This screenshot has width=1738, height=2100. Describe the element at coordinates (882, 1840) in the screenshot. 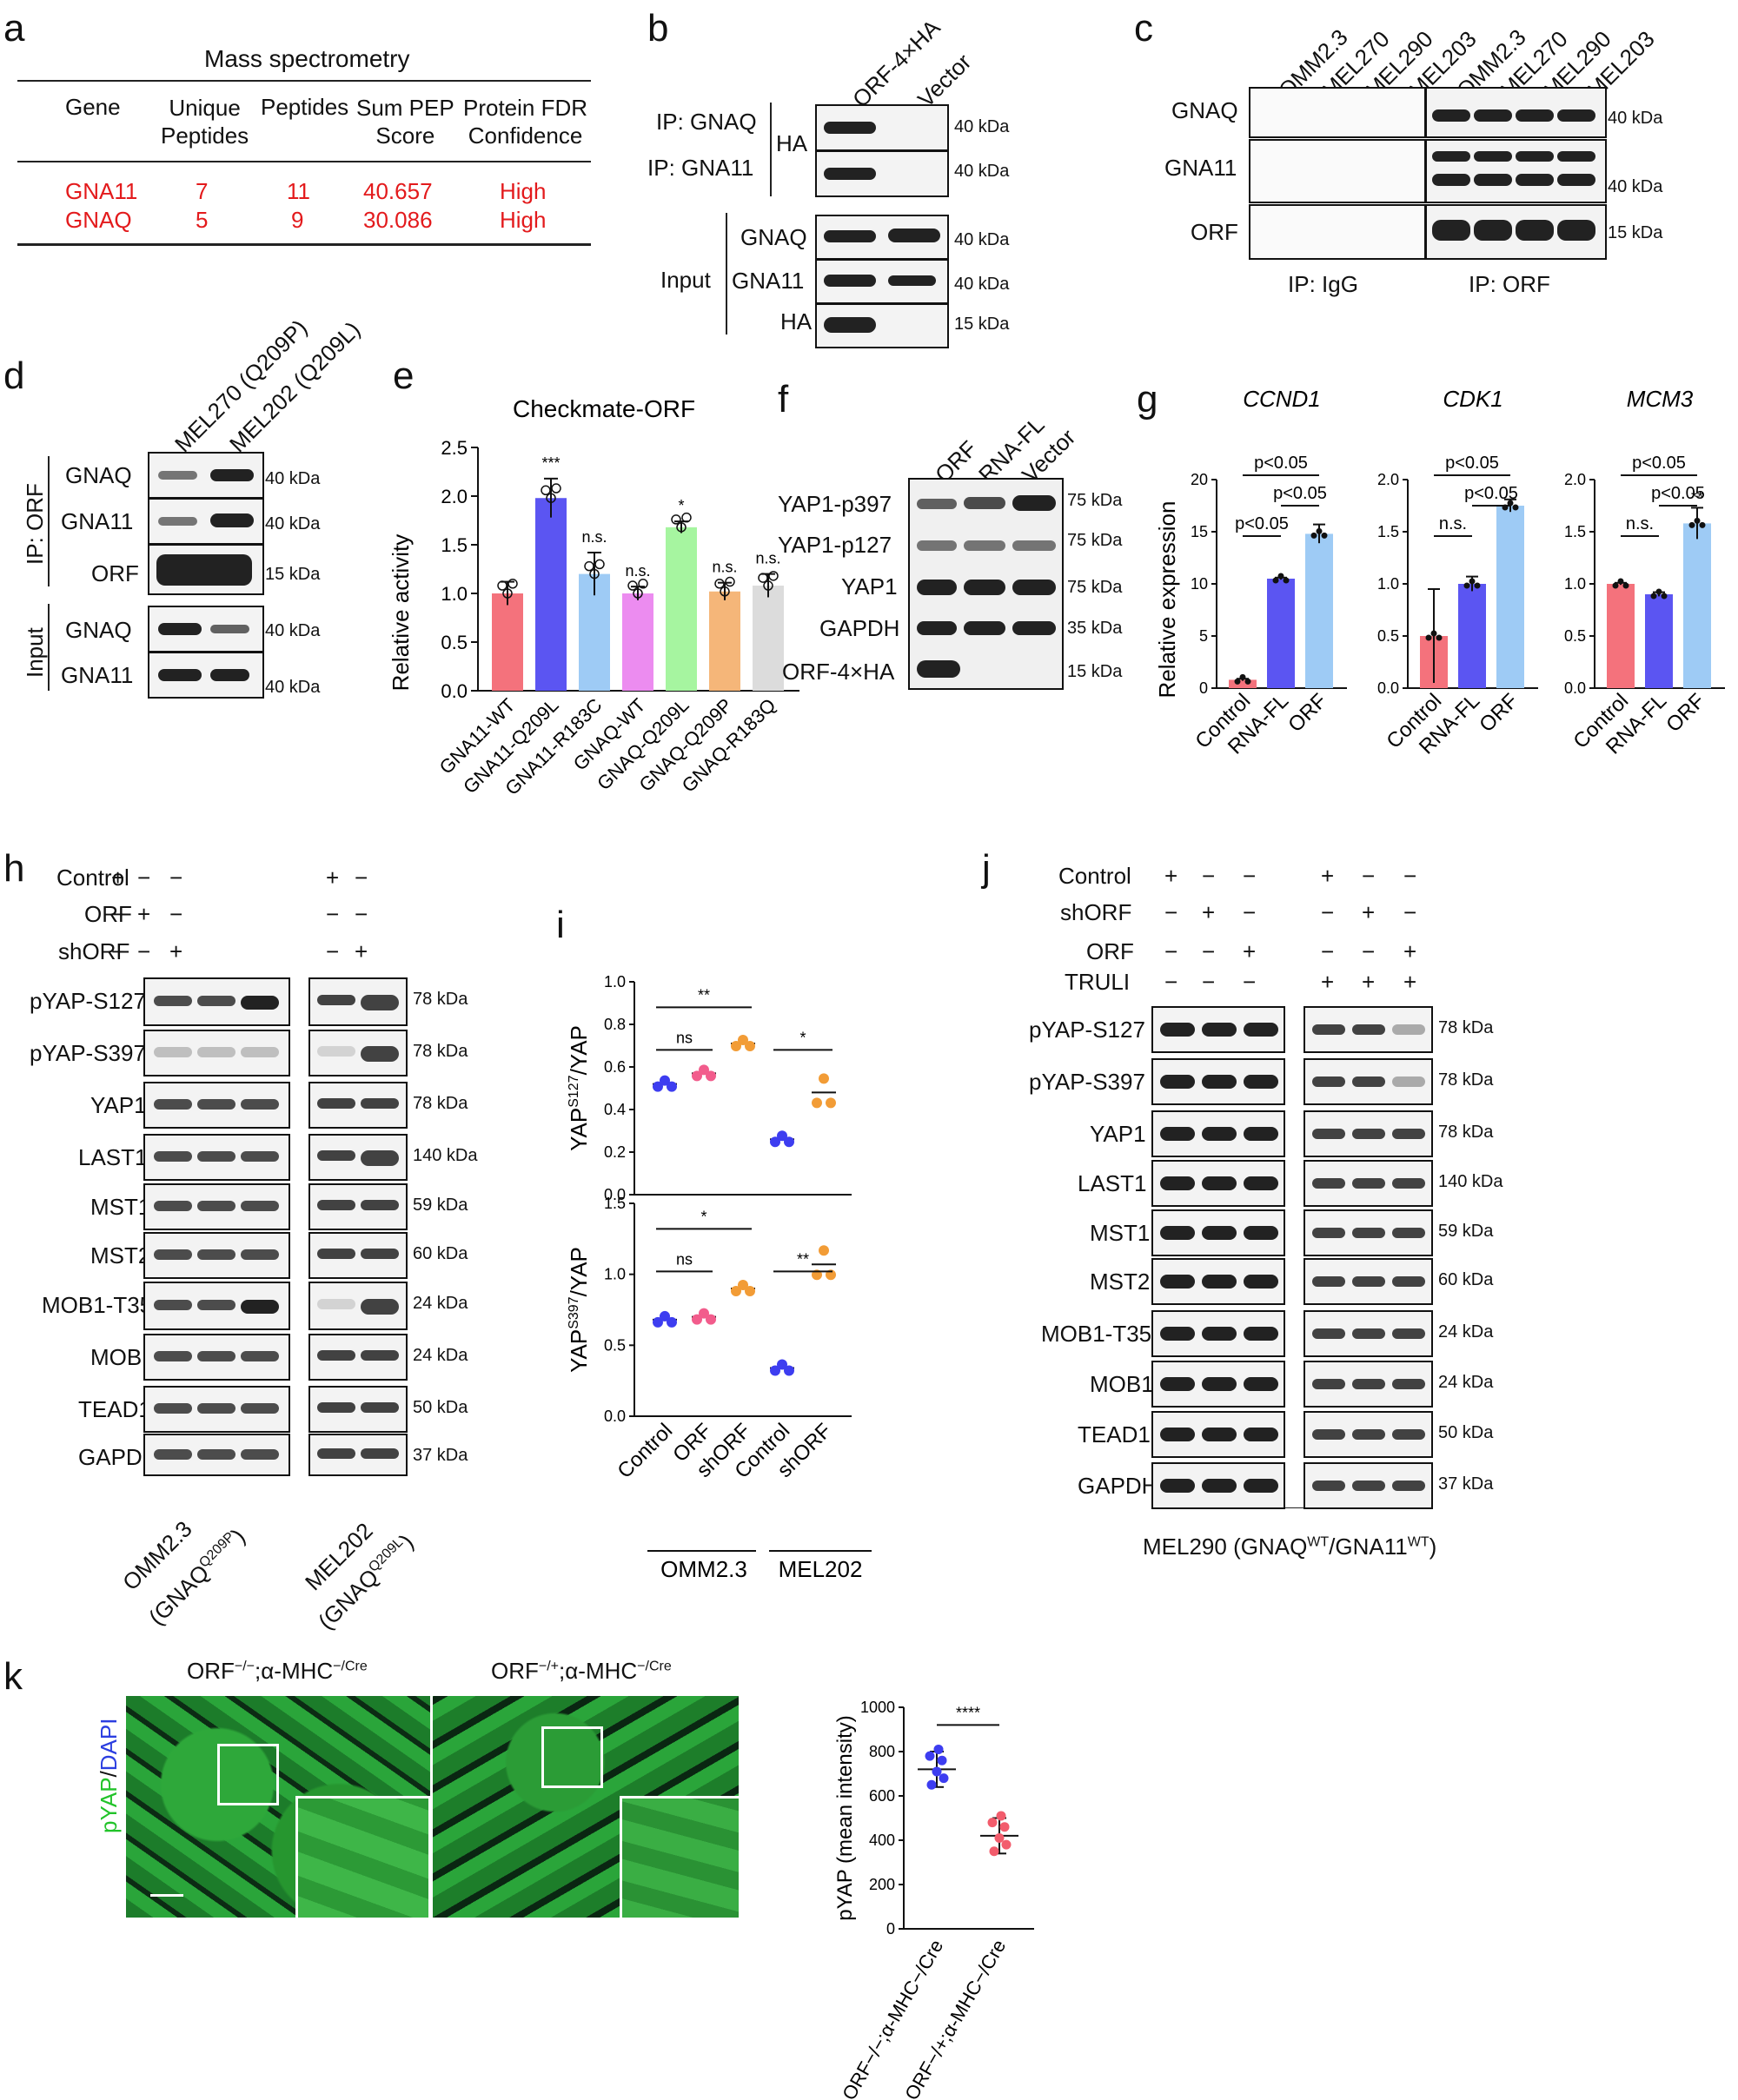

I see `y-tick-label: 400` at that location.